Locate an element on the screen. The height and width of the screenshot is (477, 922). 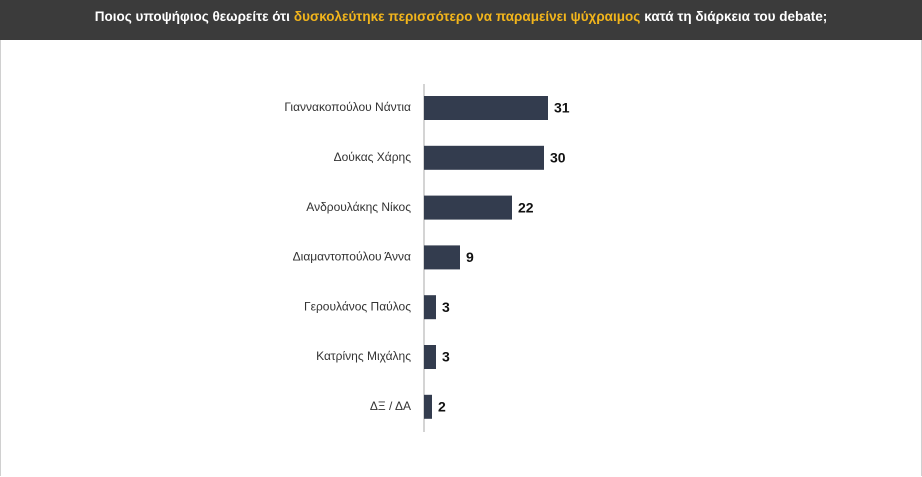
title-part: κατά τη διάρκεια του debate; is located at coordinates (736, 16).